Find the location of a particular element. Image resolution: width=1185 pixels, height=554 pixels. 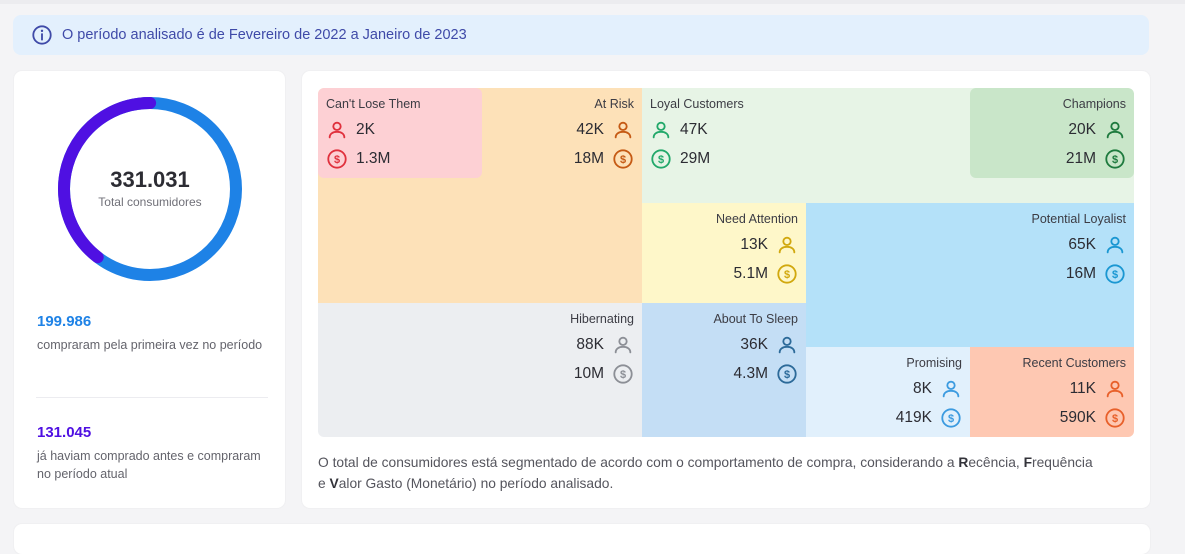

top-divider is located at coordinates (592, 2).